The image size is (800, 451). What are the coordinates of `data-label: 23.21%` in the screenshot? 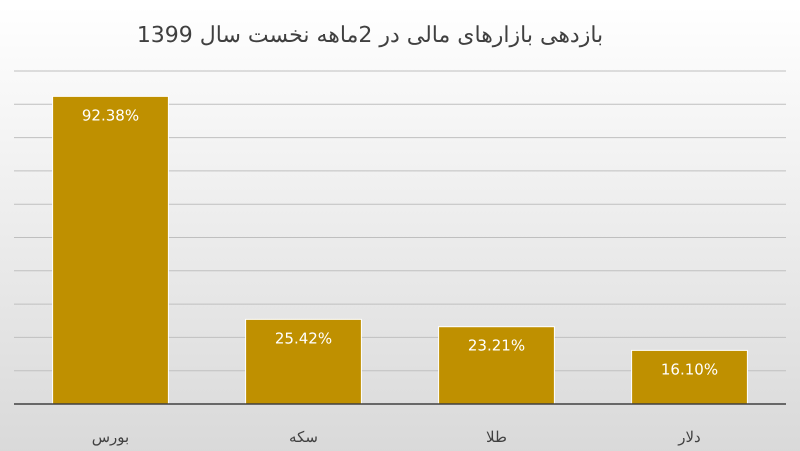 It's located at (497, 345).